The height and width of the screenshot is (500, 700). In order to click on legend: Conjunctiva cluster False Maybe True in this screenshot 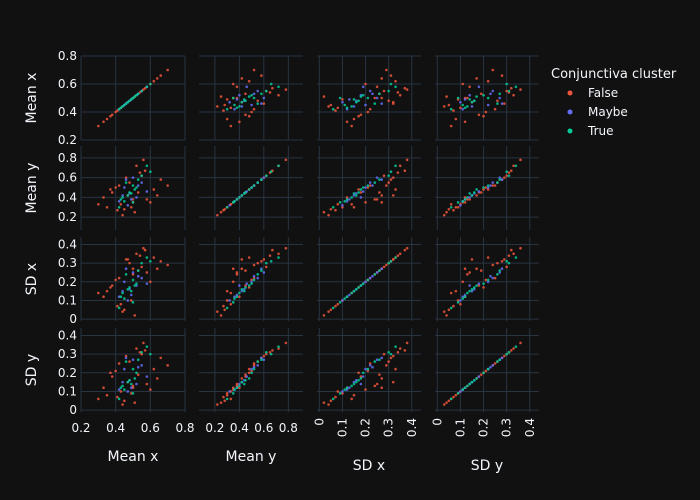, I will do `click(614, 102)`.